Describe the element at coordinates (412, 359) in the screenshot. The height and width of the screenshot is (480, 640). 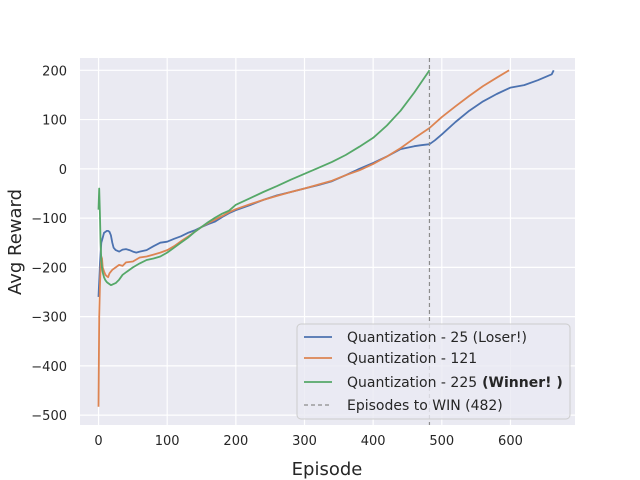
I see `legend-label-series-2: Quantization - 121` at that location.